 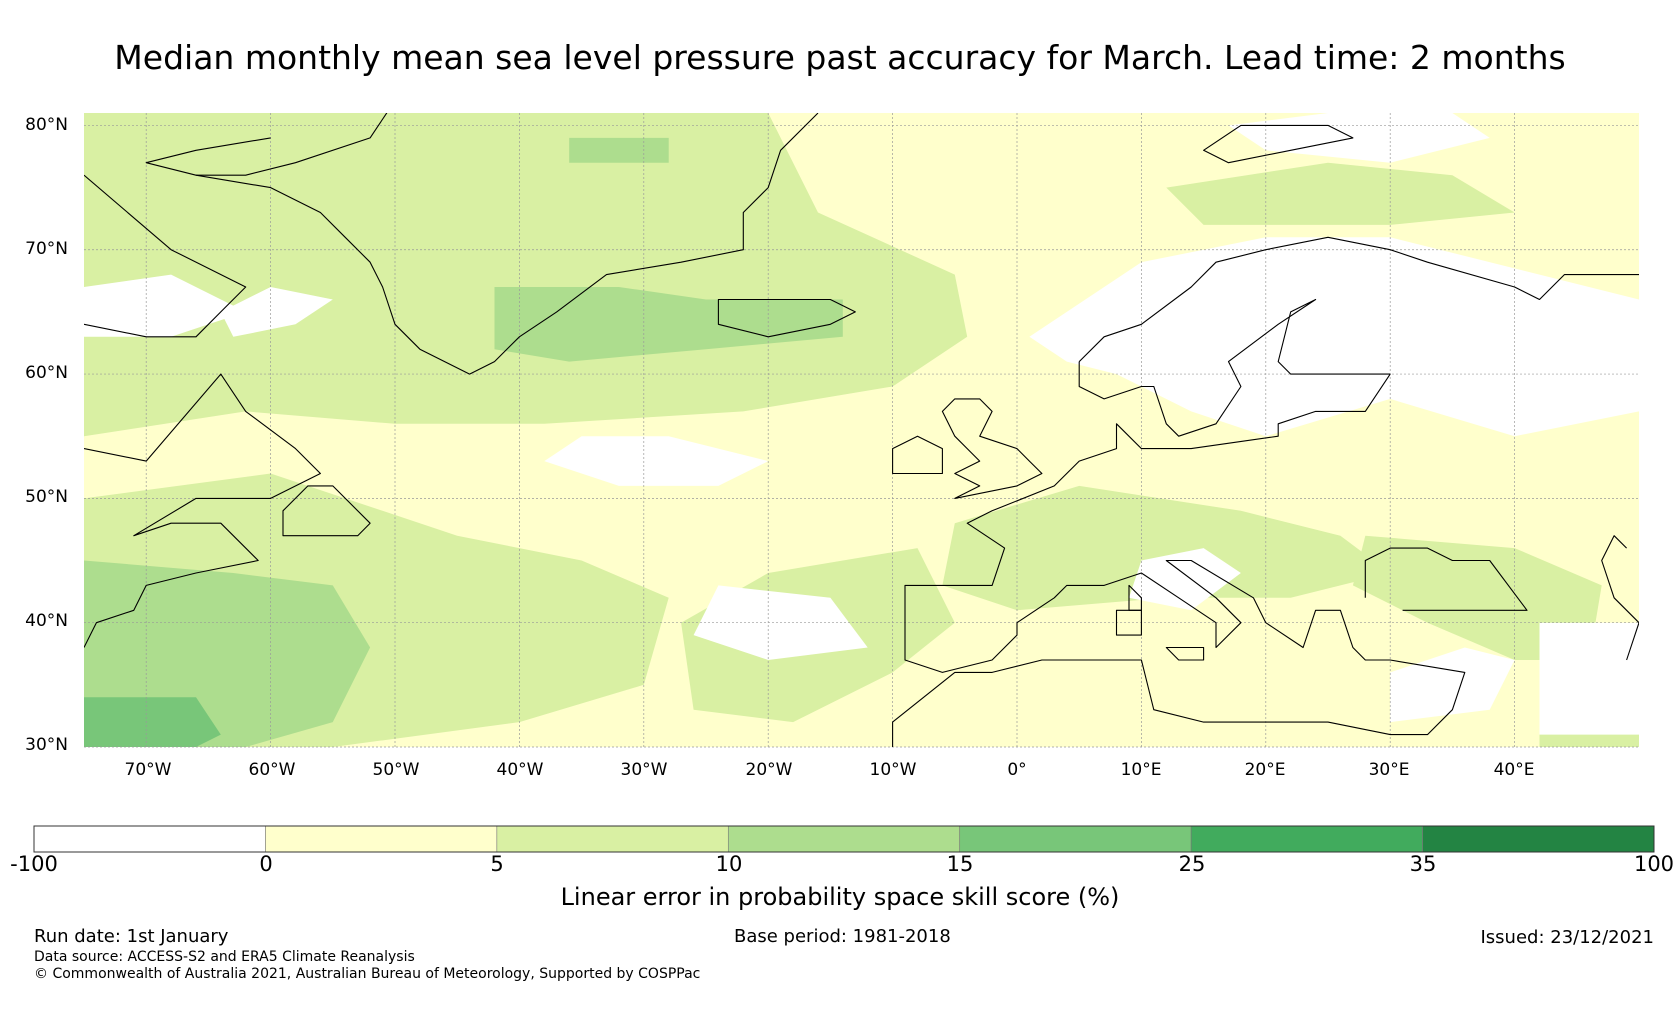 What do you see at coordinates (1185, 653) in the screenshot?
I see `coast-sicily` at bounding box center [1185, 653].